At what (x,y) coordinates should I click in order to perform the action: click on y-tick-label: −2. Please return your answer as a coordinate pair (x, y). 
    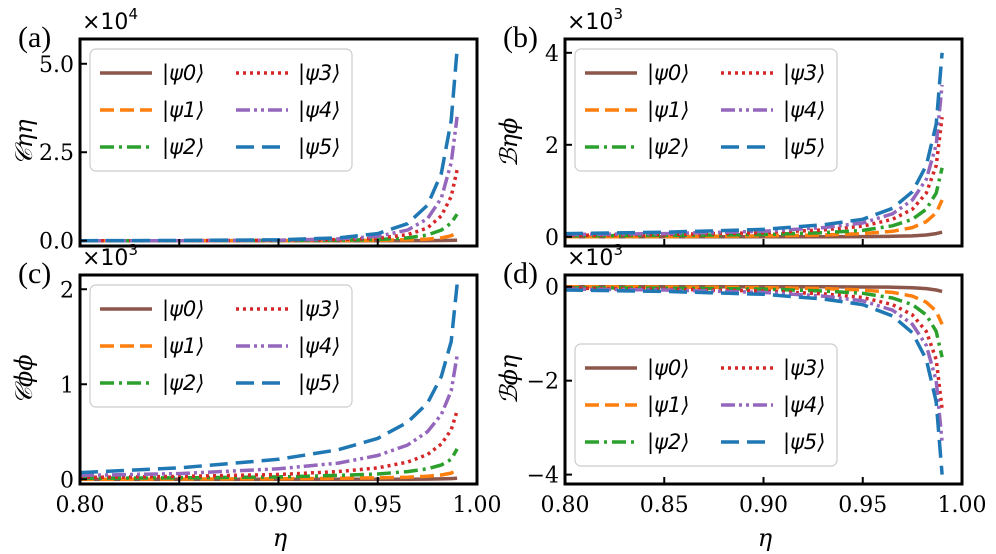
    Looking at the image, I should click on (543, 382).